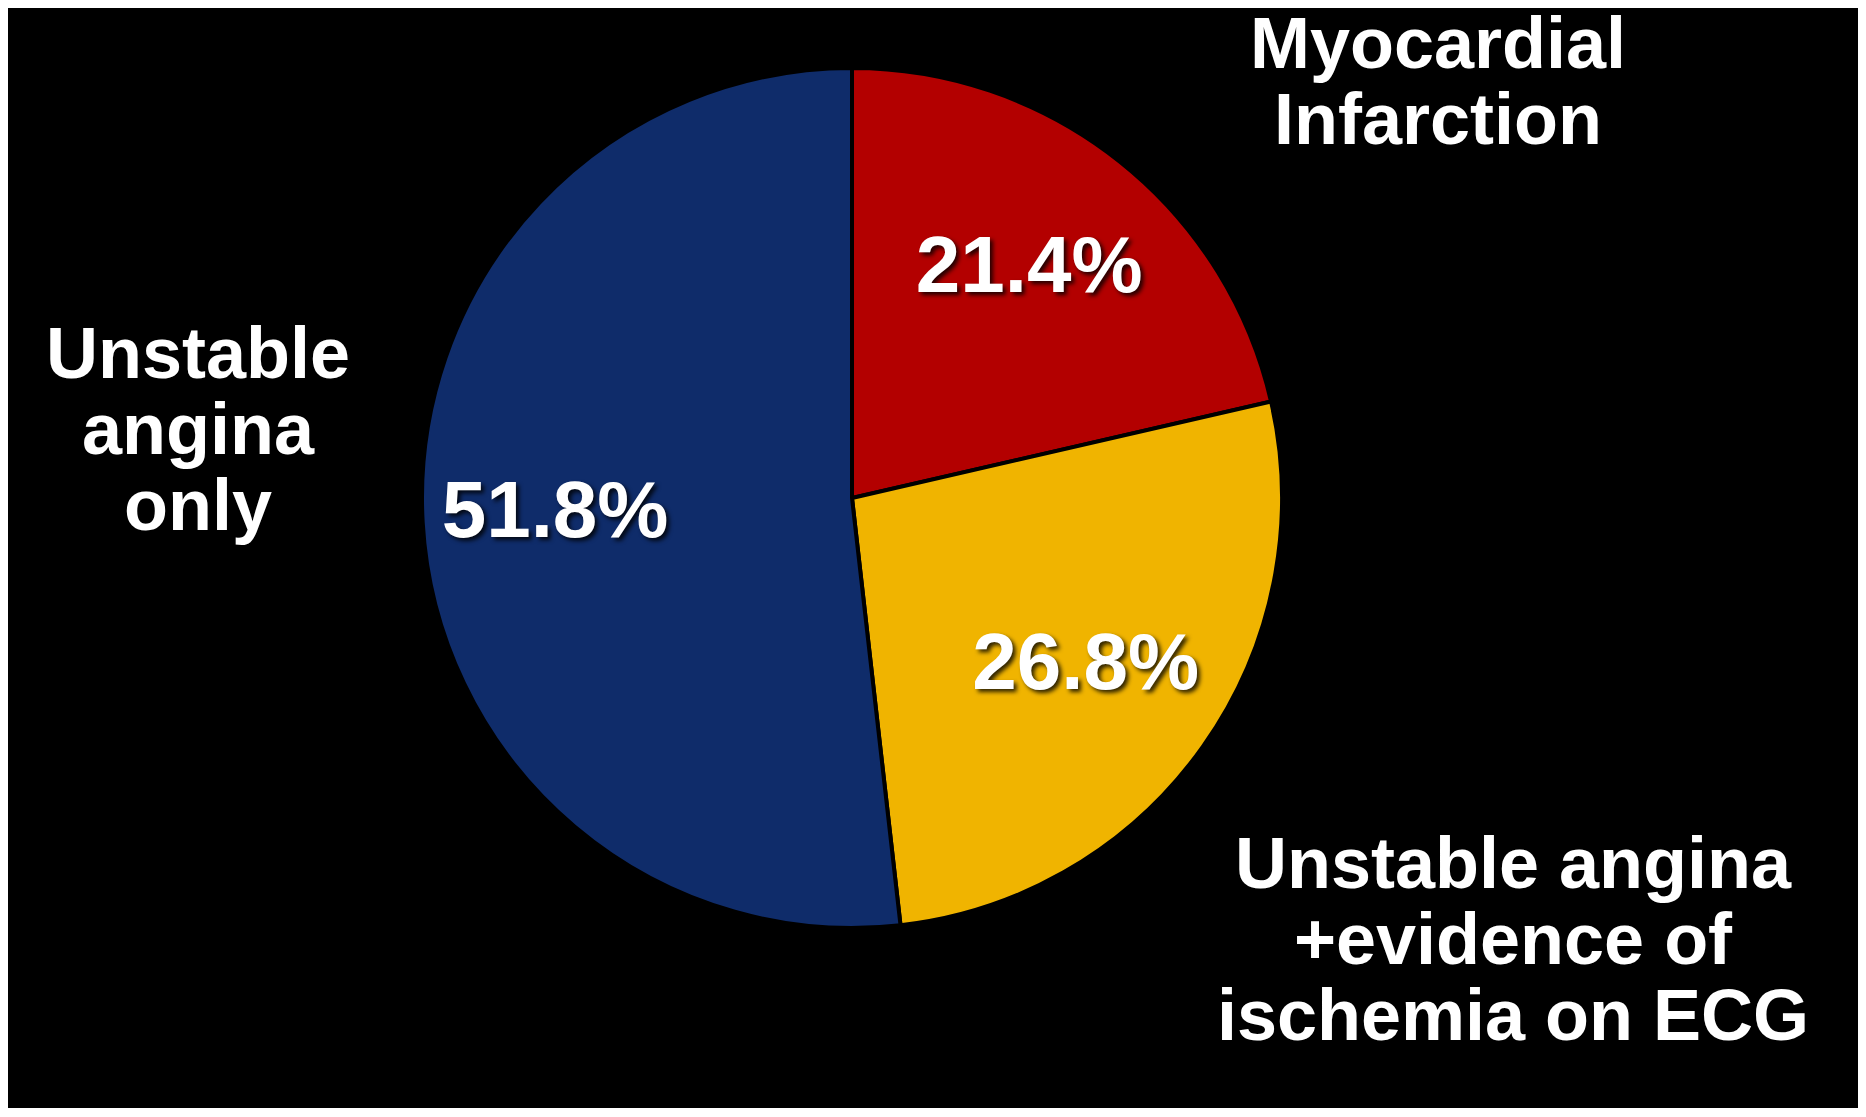  Describe the element at coordinates (1438, 81) in the screenshot. I see `slice-label: Myocardial Infarction` at that location.